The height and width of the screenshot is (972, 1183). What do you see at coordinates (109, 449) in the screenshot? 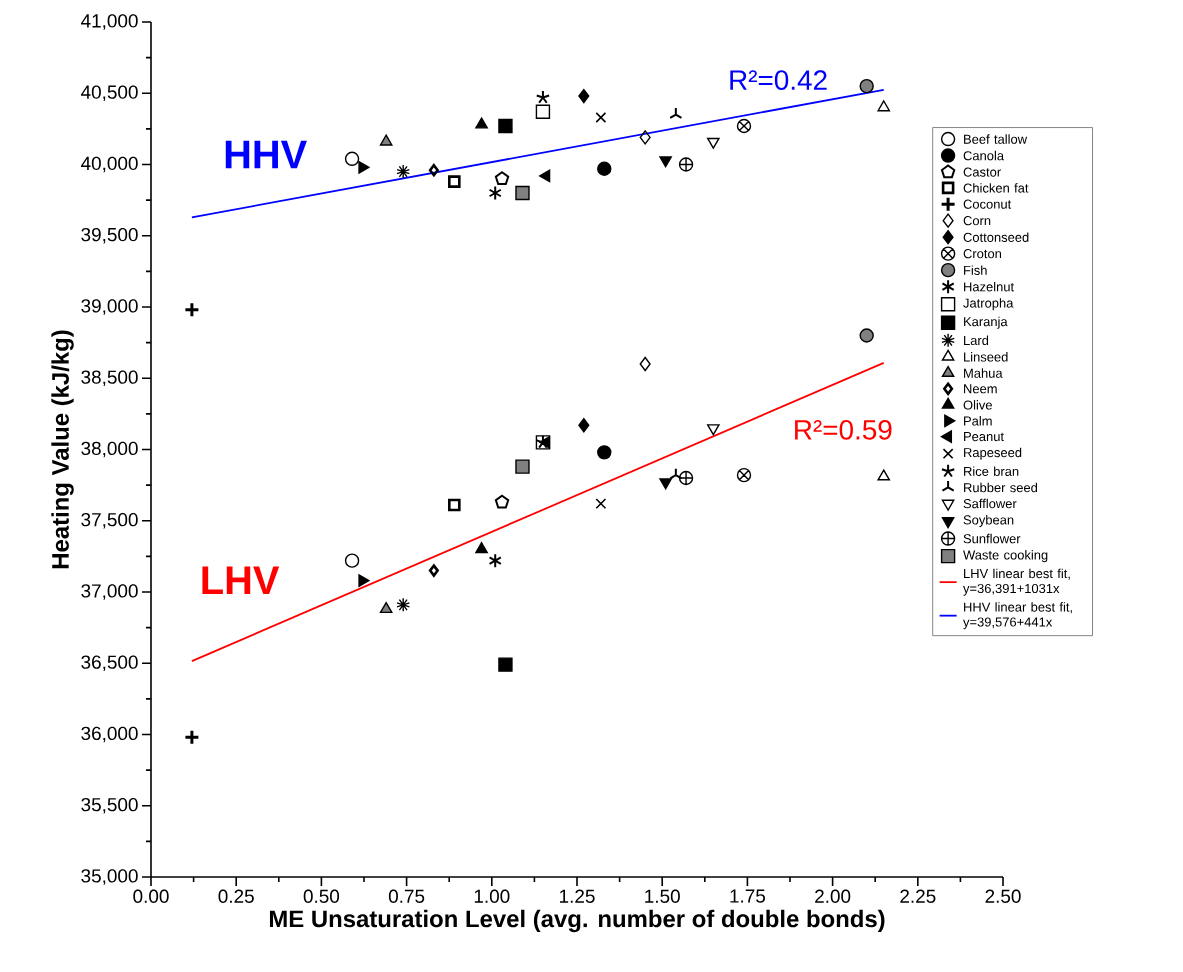
I see `y-tick-label: 38,000` at bounding box center [109, 449].